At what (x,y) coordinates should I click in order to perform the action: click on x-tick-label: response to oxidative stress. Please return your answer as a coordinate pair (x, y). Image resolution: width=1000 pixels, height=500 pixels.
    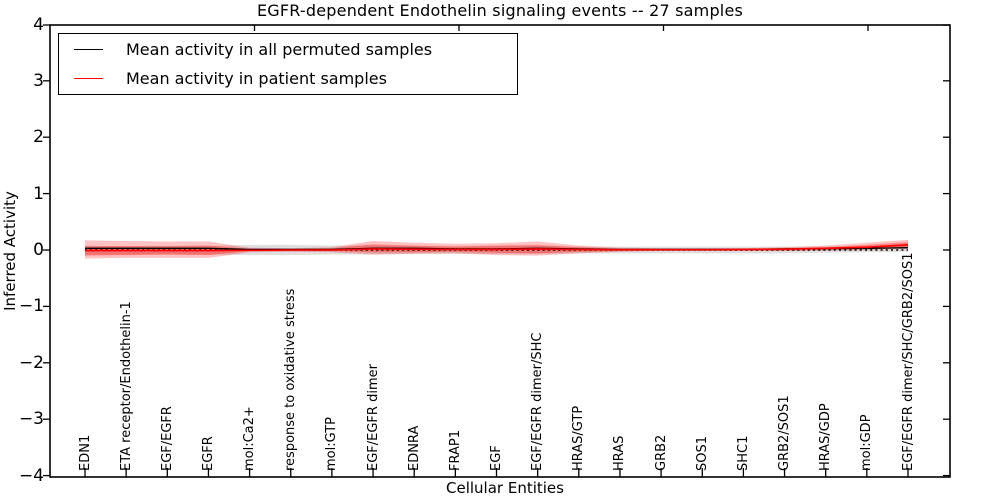
    Looking at the image, I should click on (291, 379).